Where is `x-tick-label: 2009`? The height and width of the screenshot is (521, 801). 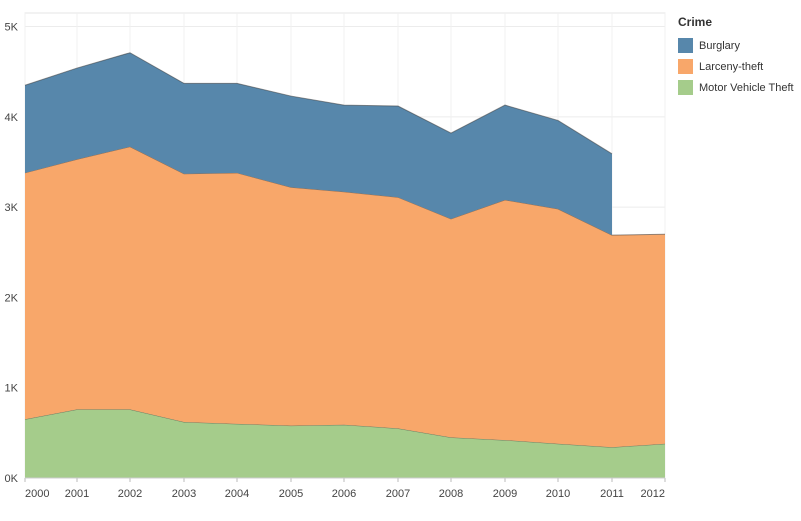
x-tick-label: 2009 is located at coordinates (505, 494).